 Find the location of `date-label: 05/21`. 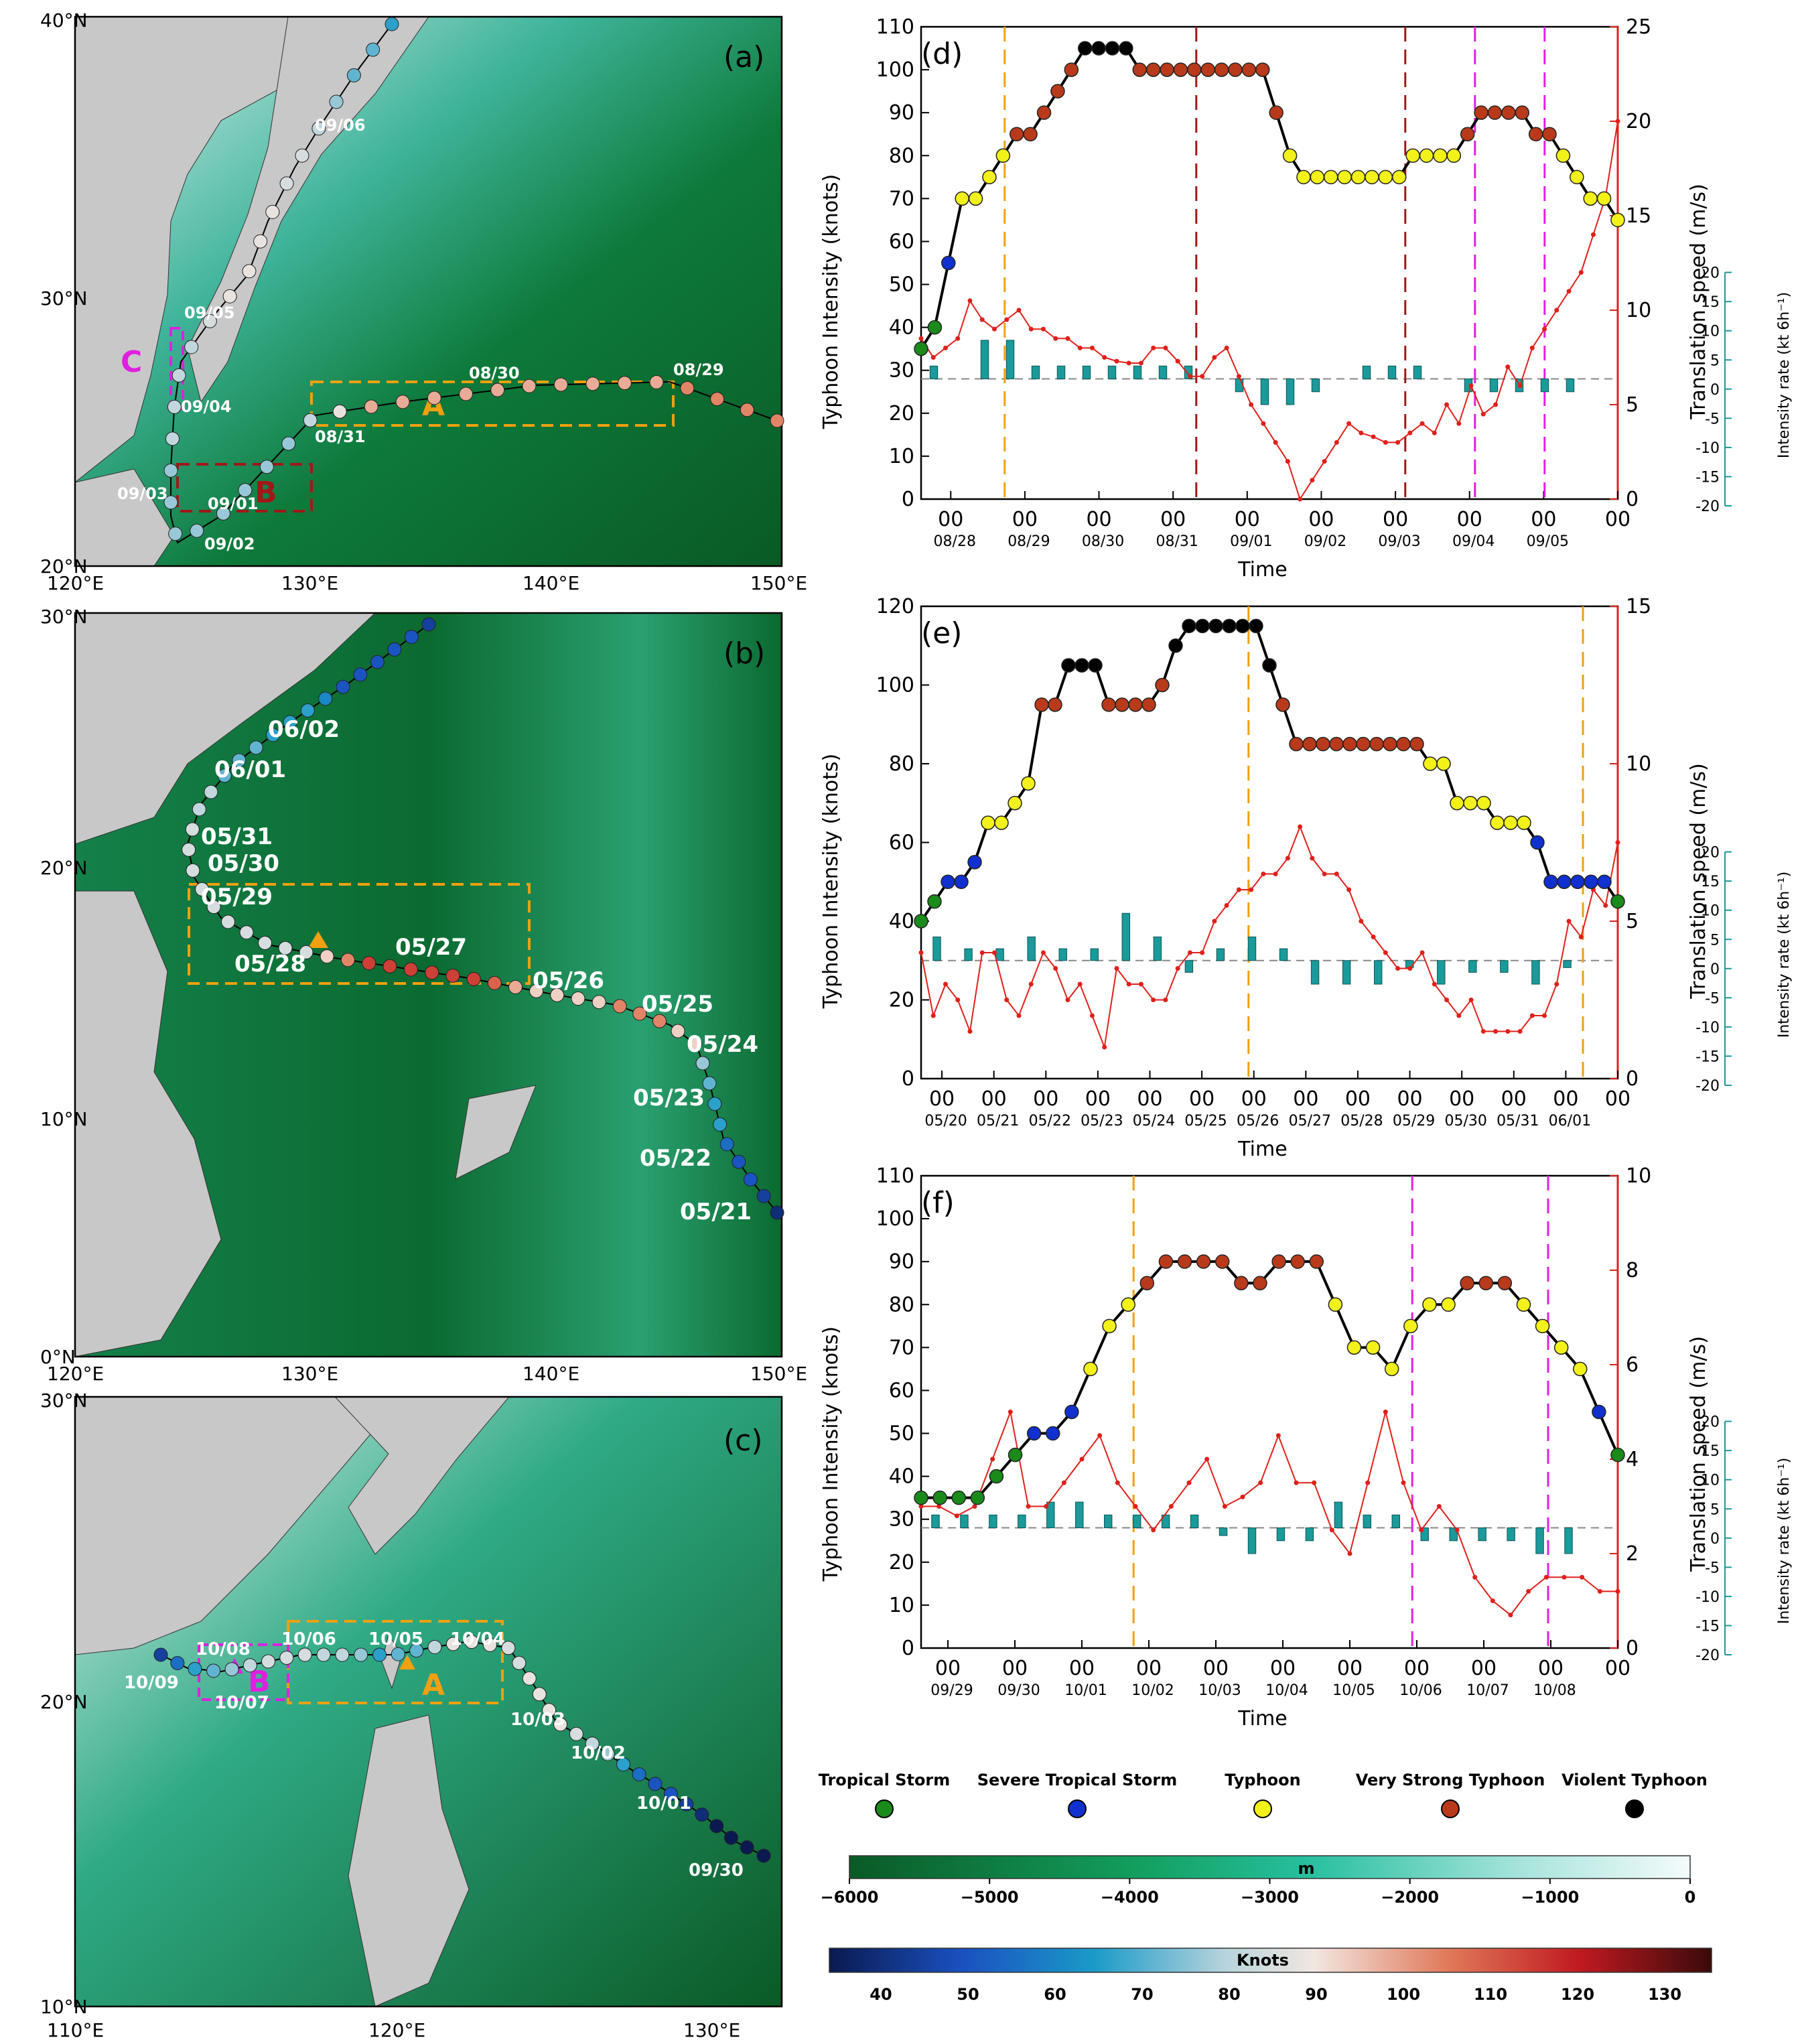

date-label: 05/21 is located at coordinates (716, 1212).